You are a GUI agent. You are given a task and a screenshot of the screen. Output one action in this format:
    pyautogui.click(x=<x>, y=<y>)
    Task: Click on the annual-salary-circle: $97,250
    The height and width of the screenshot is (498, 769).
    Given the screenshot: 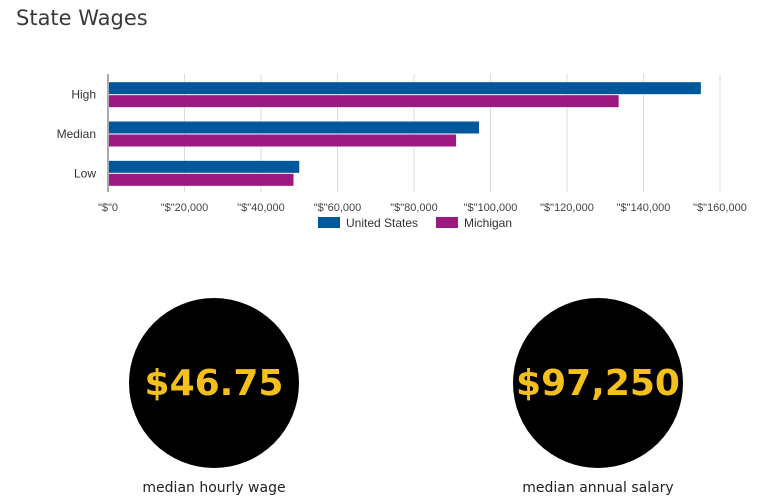 What is the action you would take?
    pyautogui.click(x=598, y=383)
    